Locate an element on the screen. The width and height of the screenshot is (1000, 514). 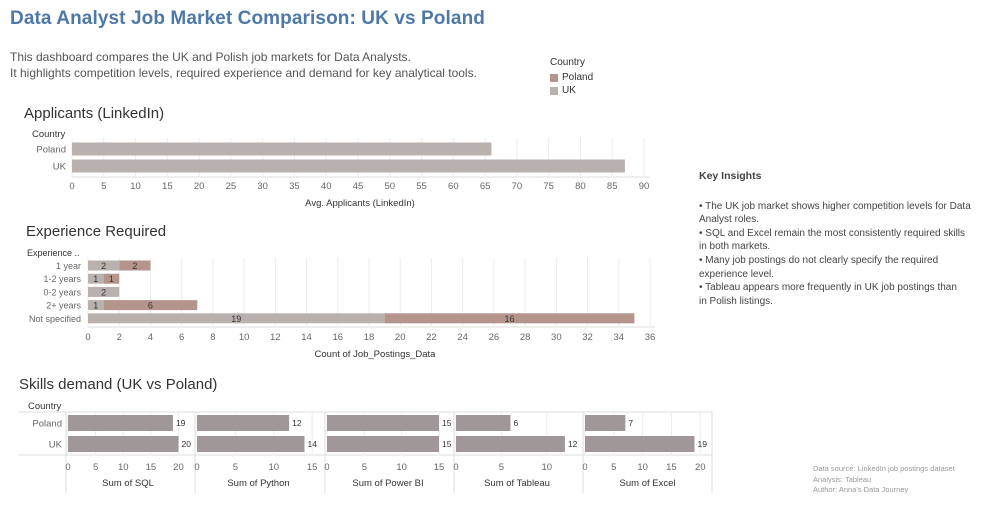
bar-2-years-uk is located at coordinates (96, 305).